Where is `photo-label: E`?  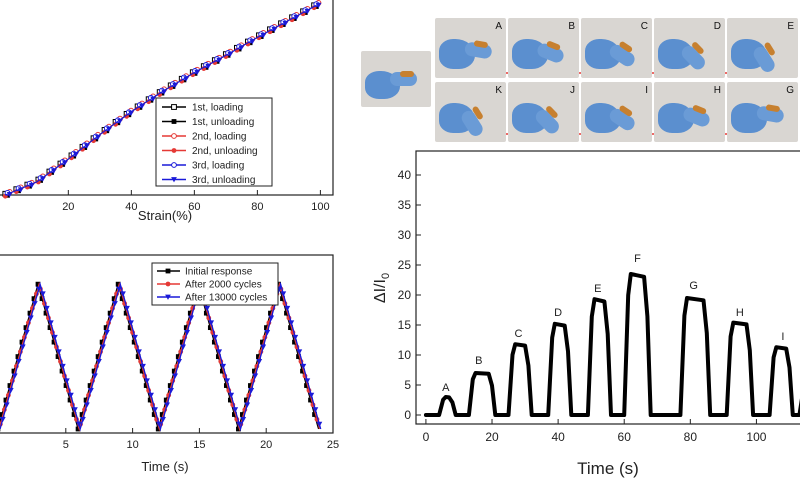 photo-label: E is located at coordinates (790, 26).